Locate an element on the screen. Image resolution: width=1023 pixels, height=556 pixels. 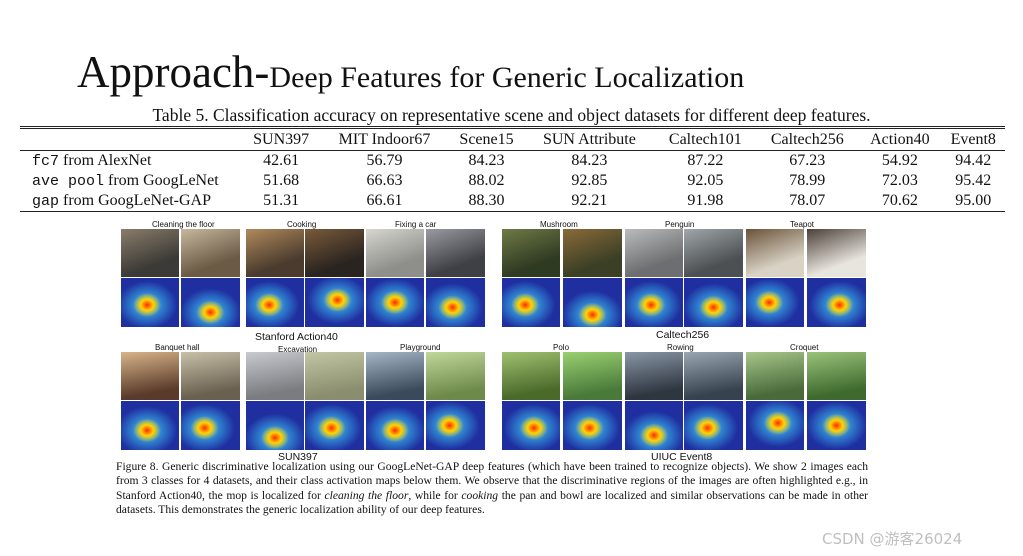
table-cell: 91.98 is located at coordinates (705, 200).